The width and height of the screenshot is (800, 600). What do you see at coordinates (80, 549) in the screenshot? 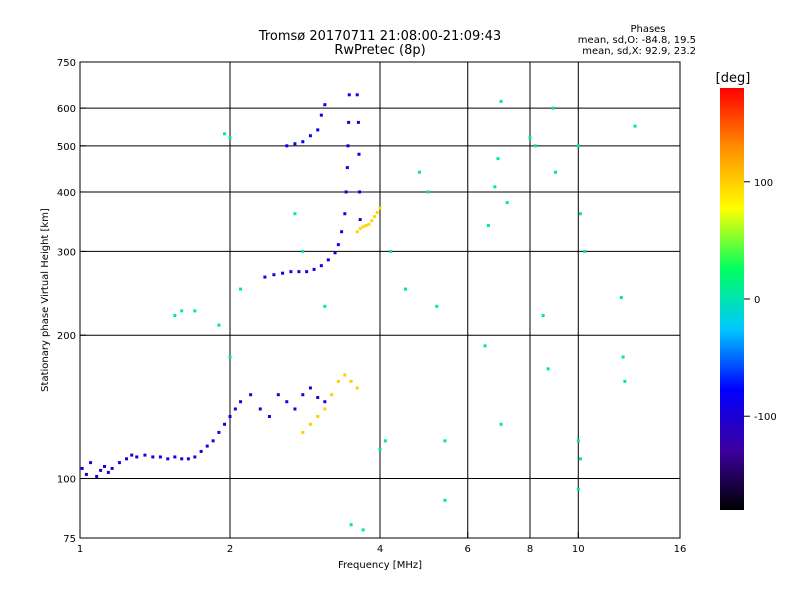
I see `x-tick-label: 1` at bounding box center [80, 549].